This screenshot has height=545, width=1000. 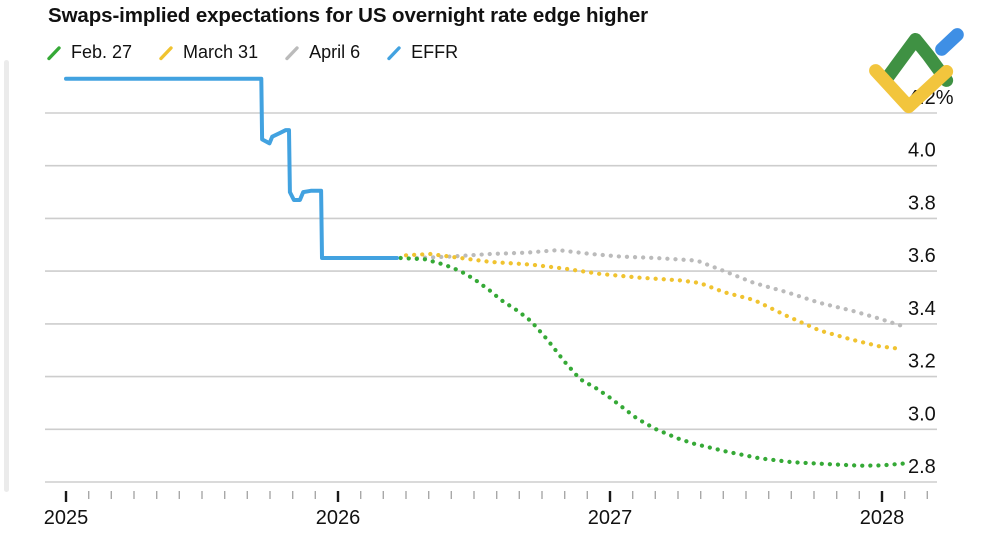 I want to click on x-axis-label: 2025, so click(x=66, y=518).